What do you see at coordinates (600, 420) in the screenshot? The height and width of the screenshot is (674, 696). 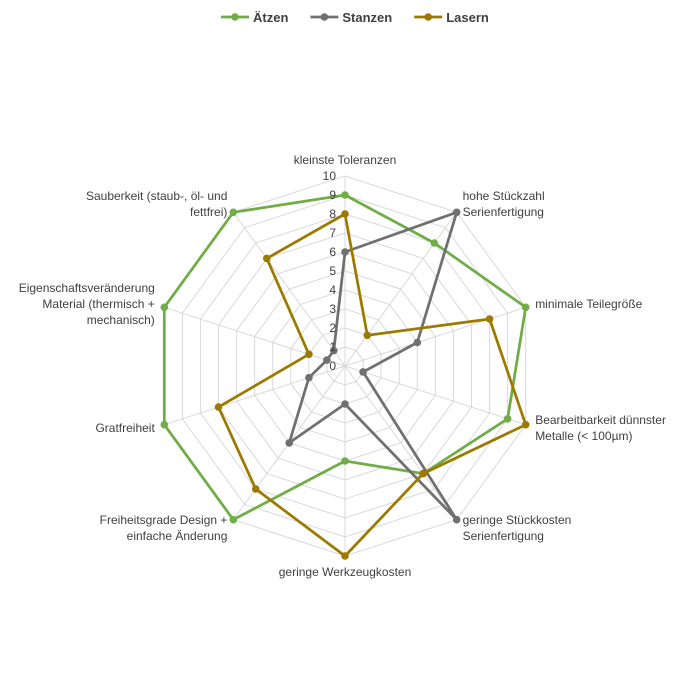 I see `category-label-line: Bearbeitbarkeit dünnster` at bounding box center [600, 420].